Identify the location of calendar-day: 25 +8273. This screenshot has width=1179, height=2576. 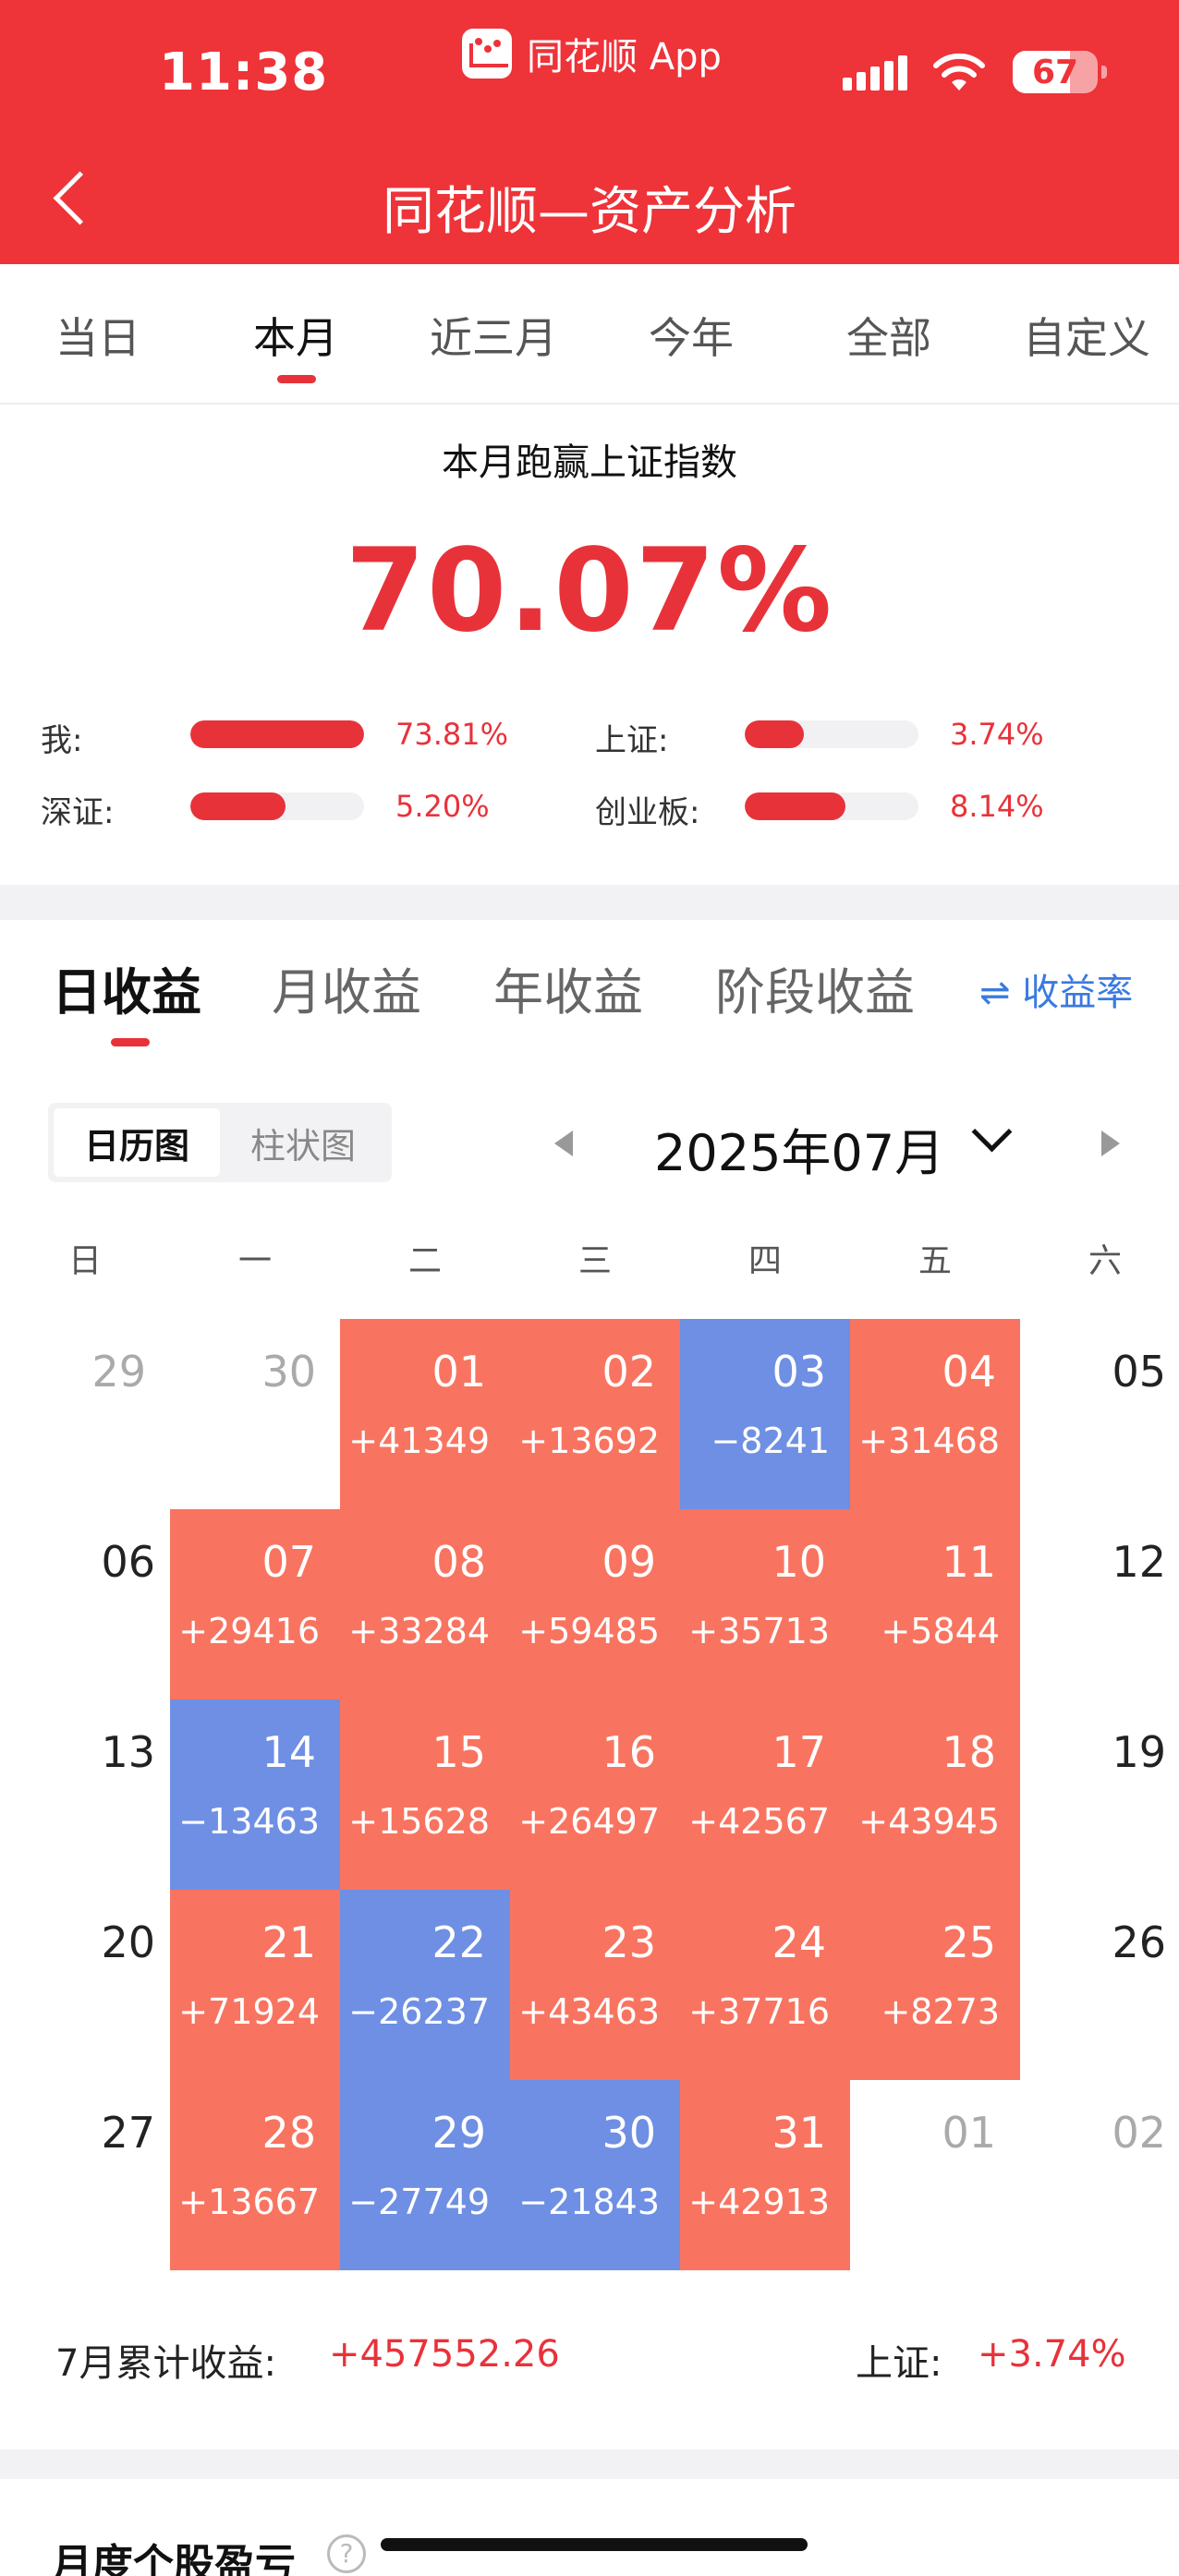
(935, 1985).